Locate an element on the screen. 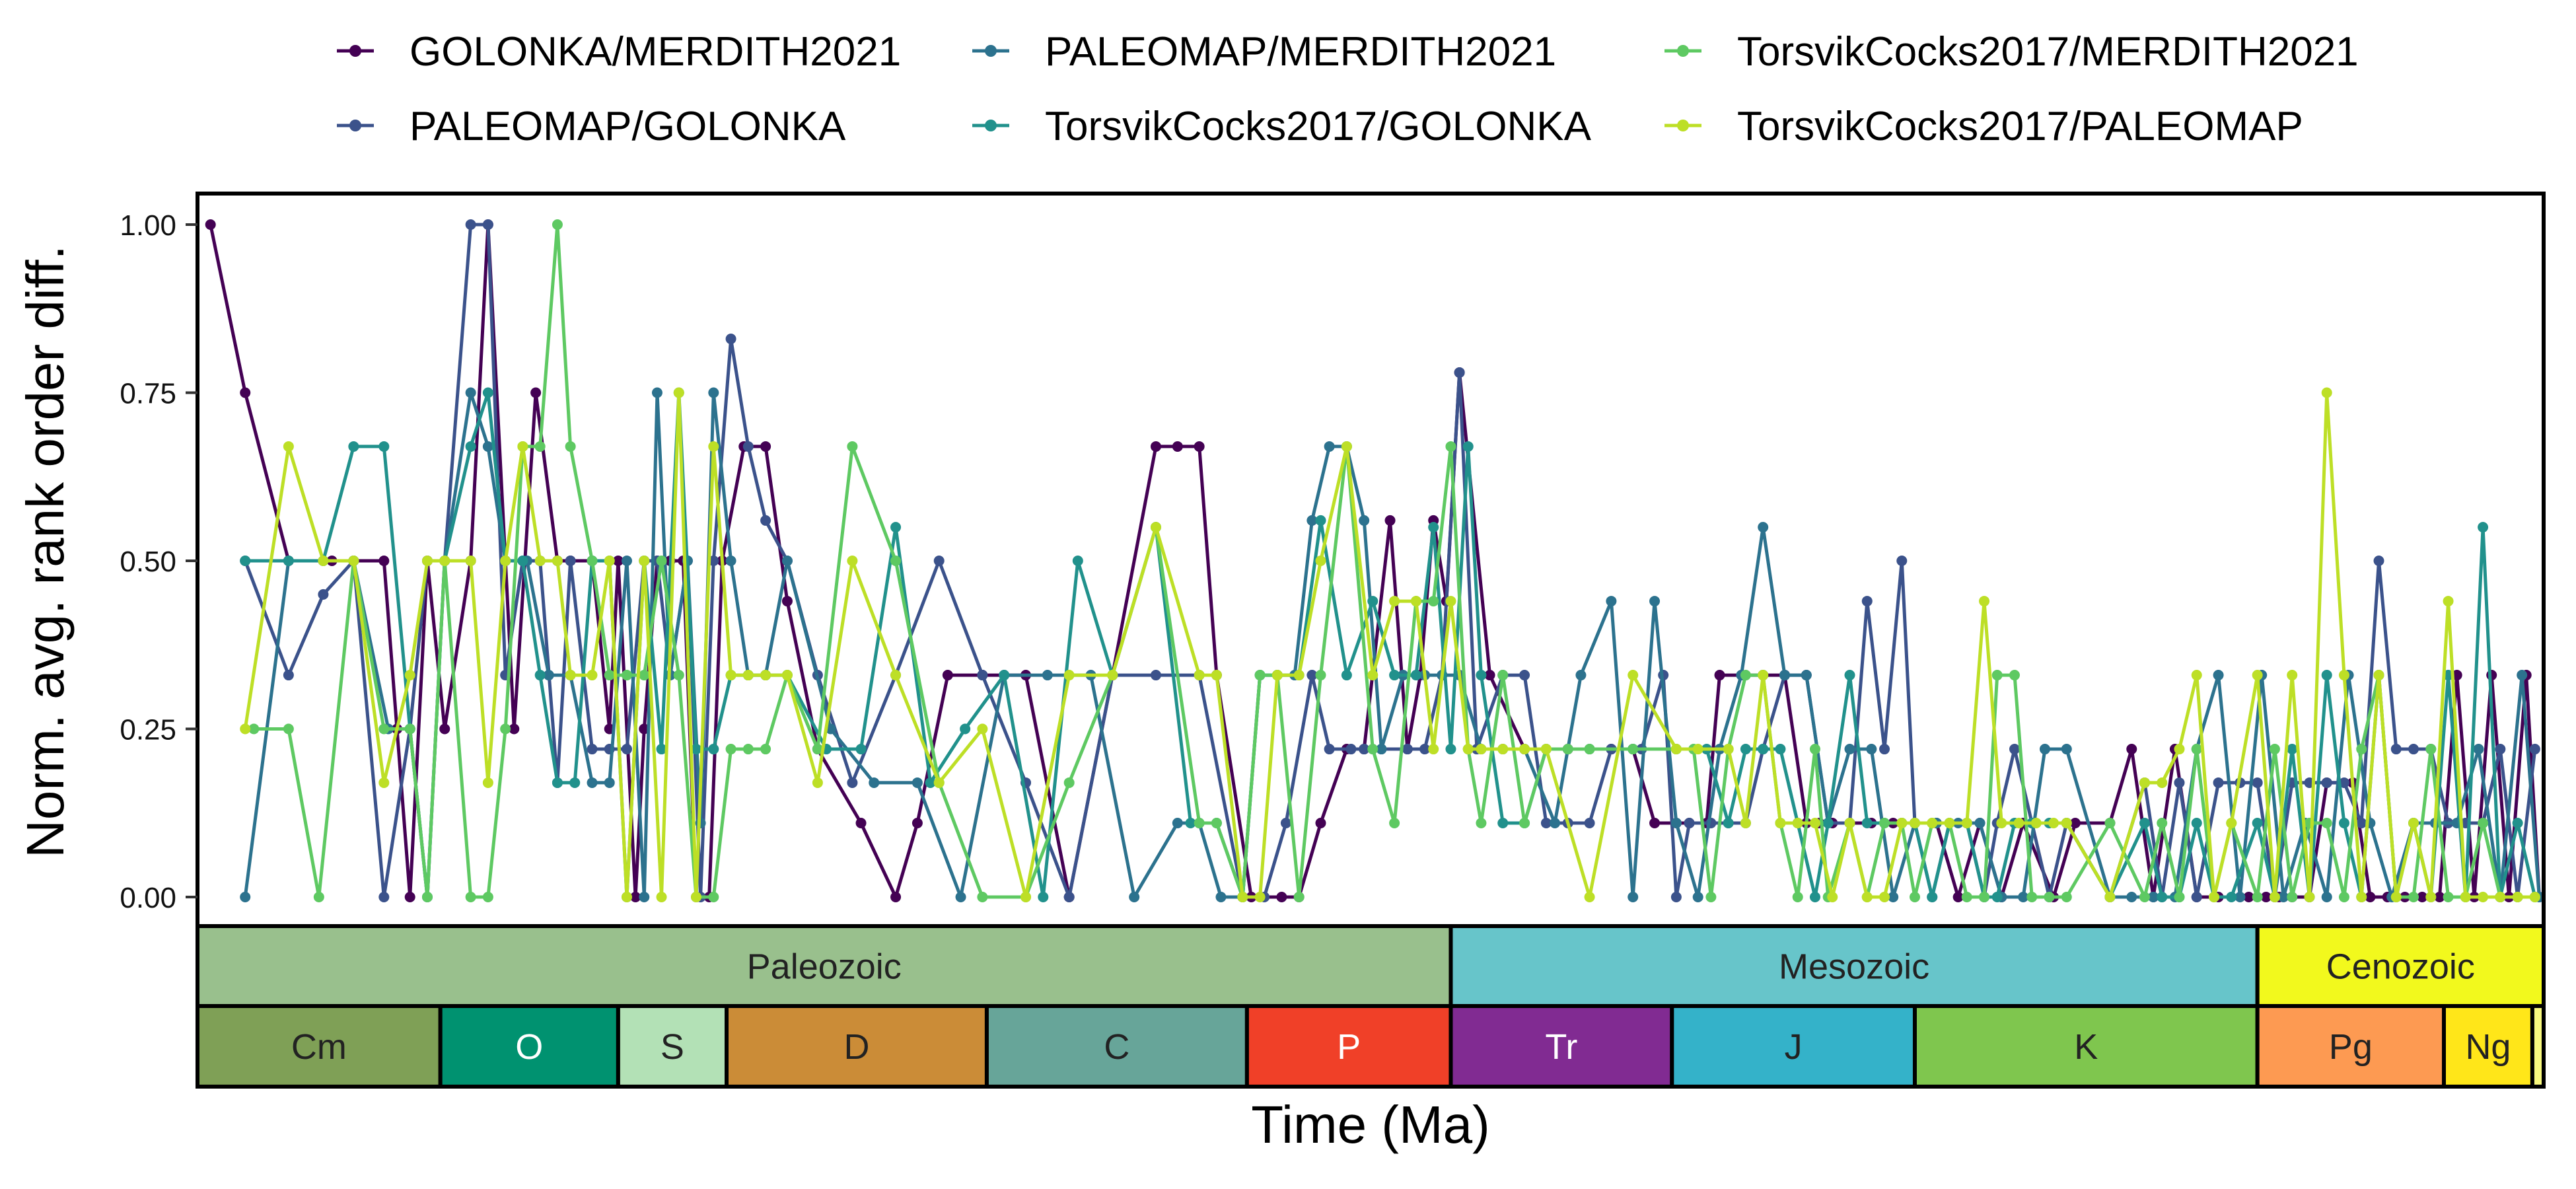 The image size is (2576, 1189). period-box is located at coordinates (1561, 1046).